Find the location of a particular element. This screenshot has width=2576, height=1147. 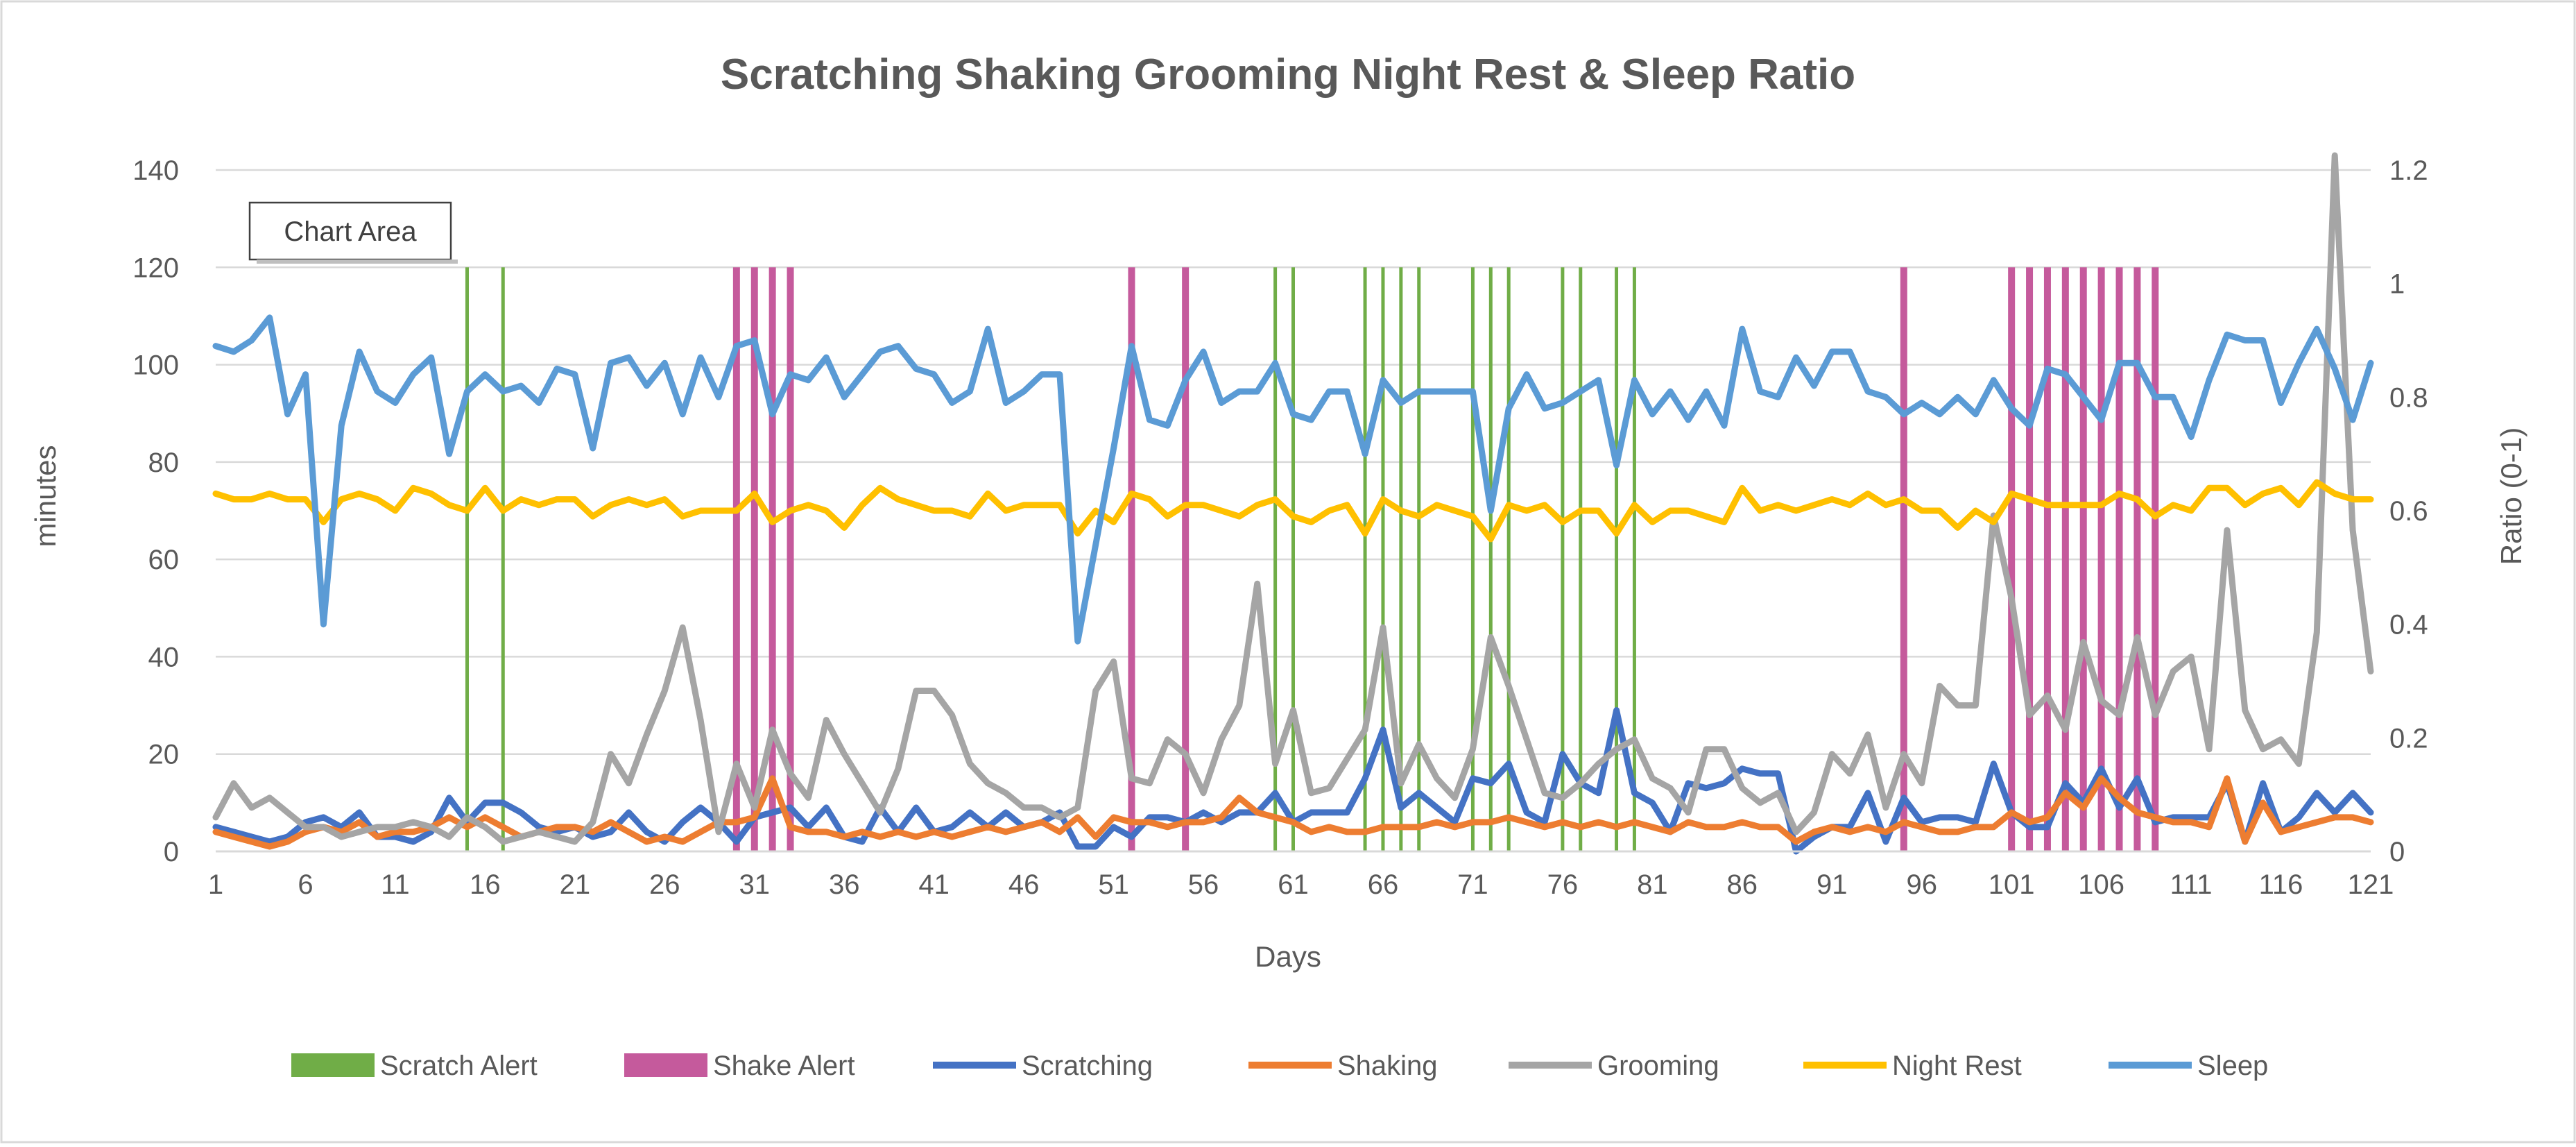

tooltip-shadow is located at coordinates (357, 262).